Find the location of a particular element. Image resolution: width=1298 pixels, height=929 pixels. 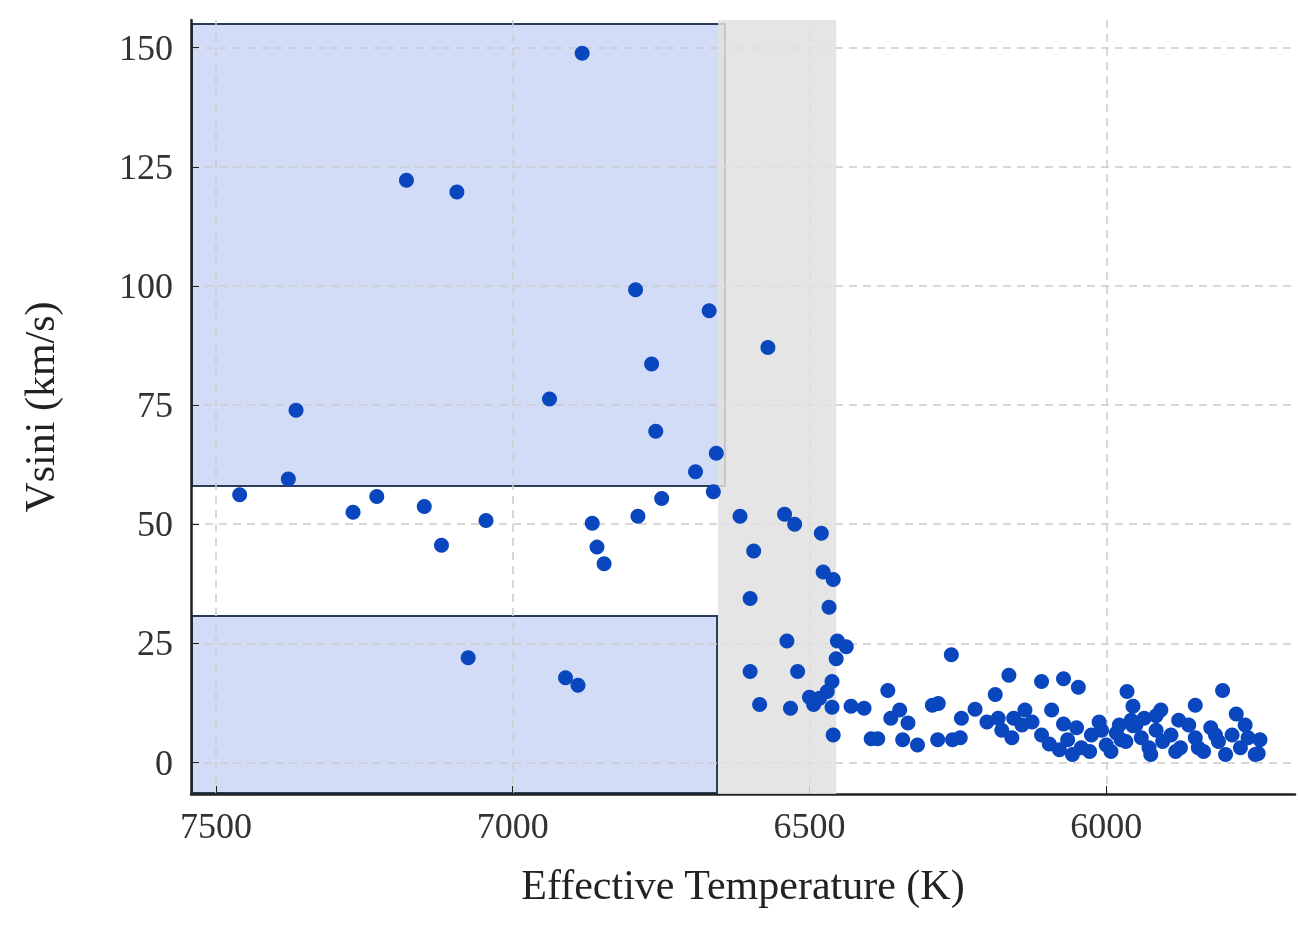

x-tick-label: 6500 is located at coordinates (809, 826).